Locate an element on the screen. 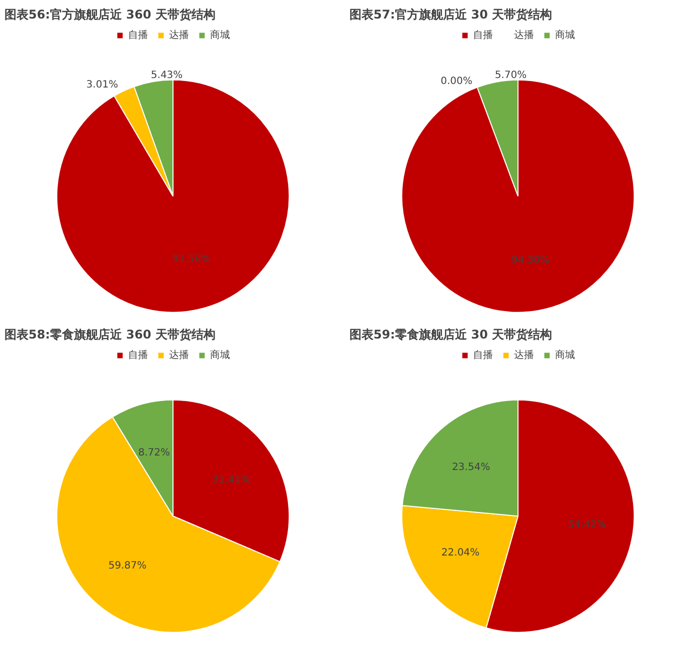 The image size is (700, 653). data-label: 54.42% is located at coordinates (587, 525).